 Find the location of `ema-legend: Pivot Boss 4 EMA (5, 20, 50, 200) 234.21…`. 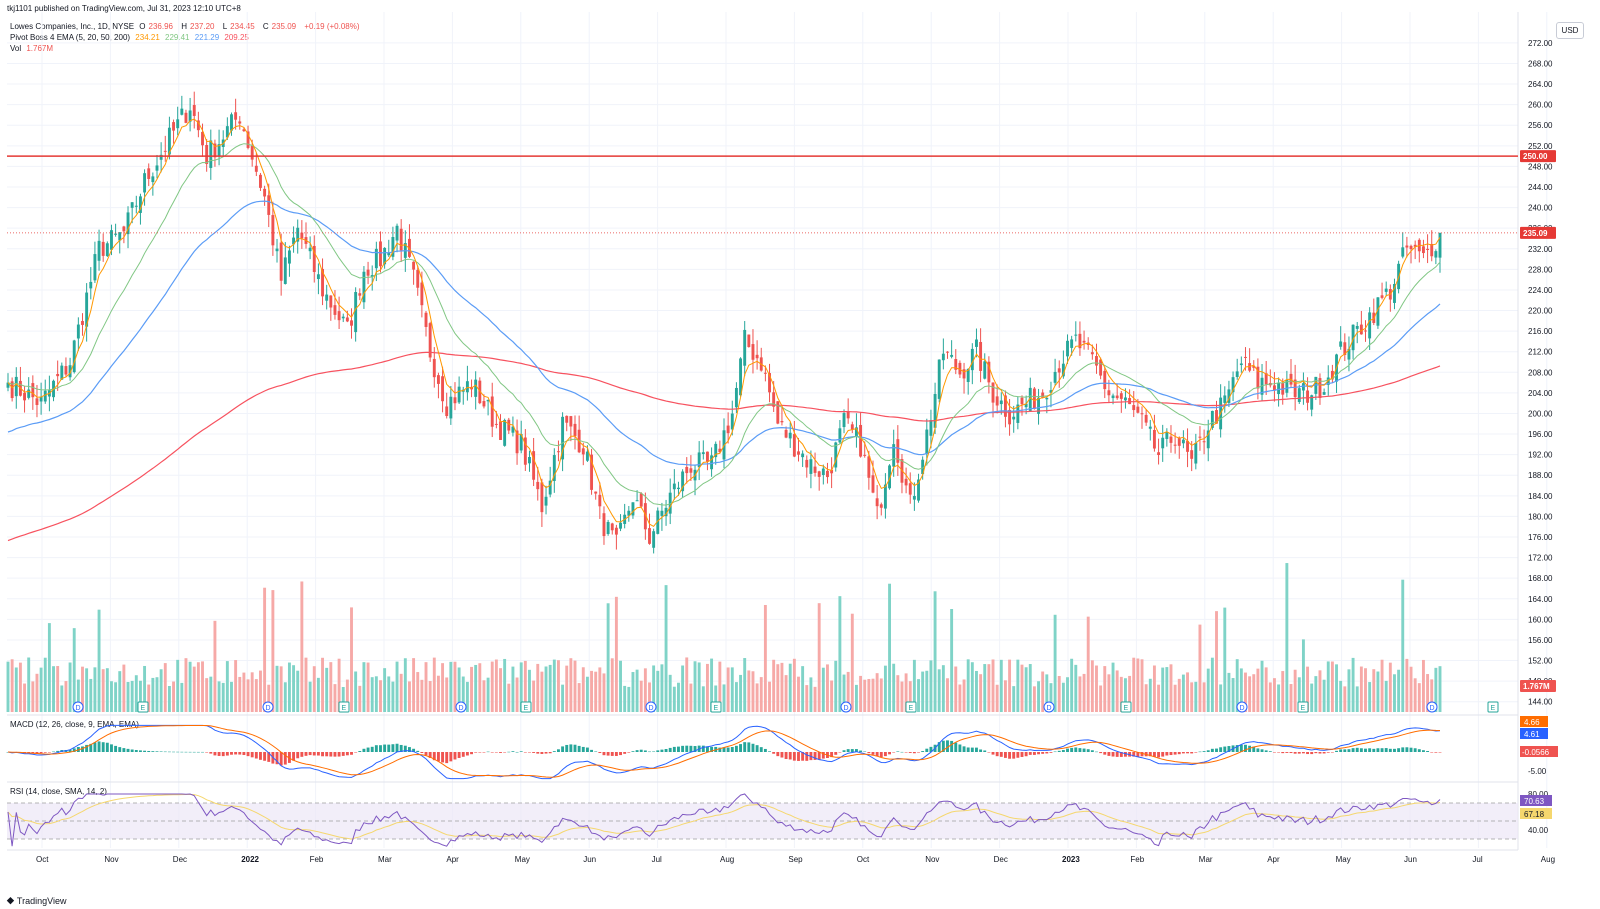

ema-legend: Pivot Boss 4 EMA (5, 20, 50, 200) 234.21… is located at coordinates (131, 37).